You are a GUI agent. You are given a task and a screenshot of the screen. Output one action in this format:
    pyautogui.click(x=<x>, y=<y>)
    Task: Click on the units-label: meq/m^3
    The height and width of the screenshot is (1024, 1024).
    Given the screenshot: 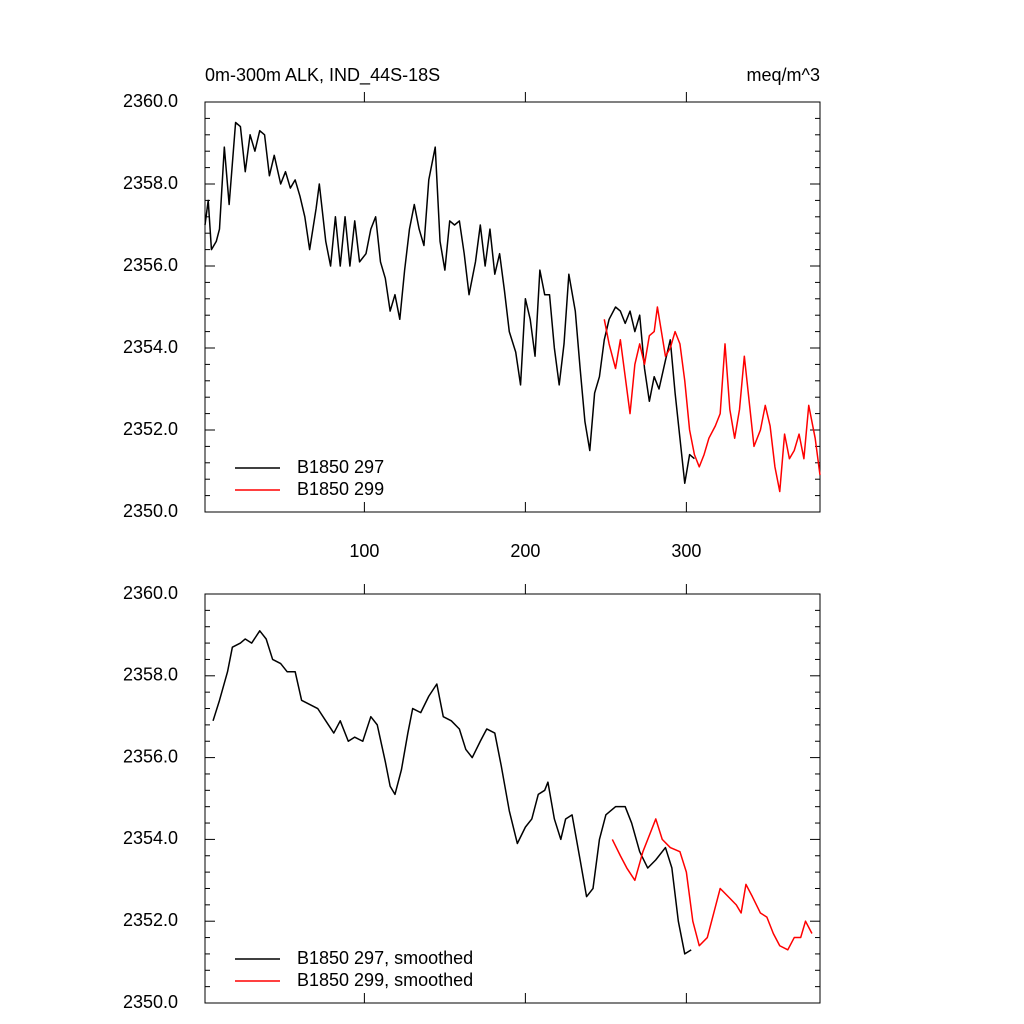 What is the action you would take?
    pyautogui.click(x=783, y=75)
    